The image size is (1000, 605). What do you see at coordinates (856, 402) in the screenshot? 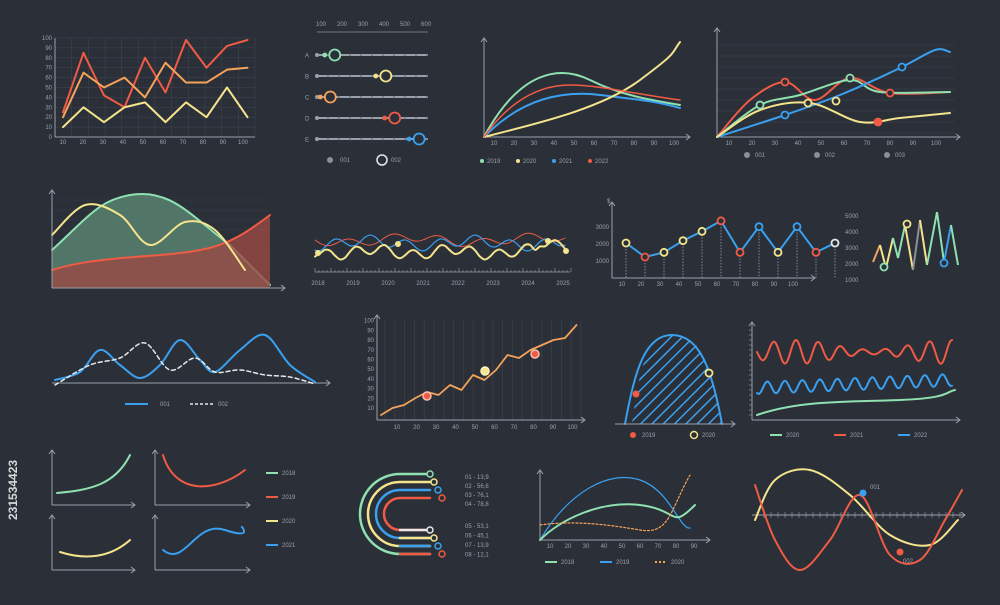
I see `series-line-2020` at bounding box center [856, 402].